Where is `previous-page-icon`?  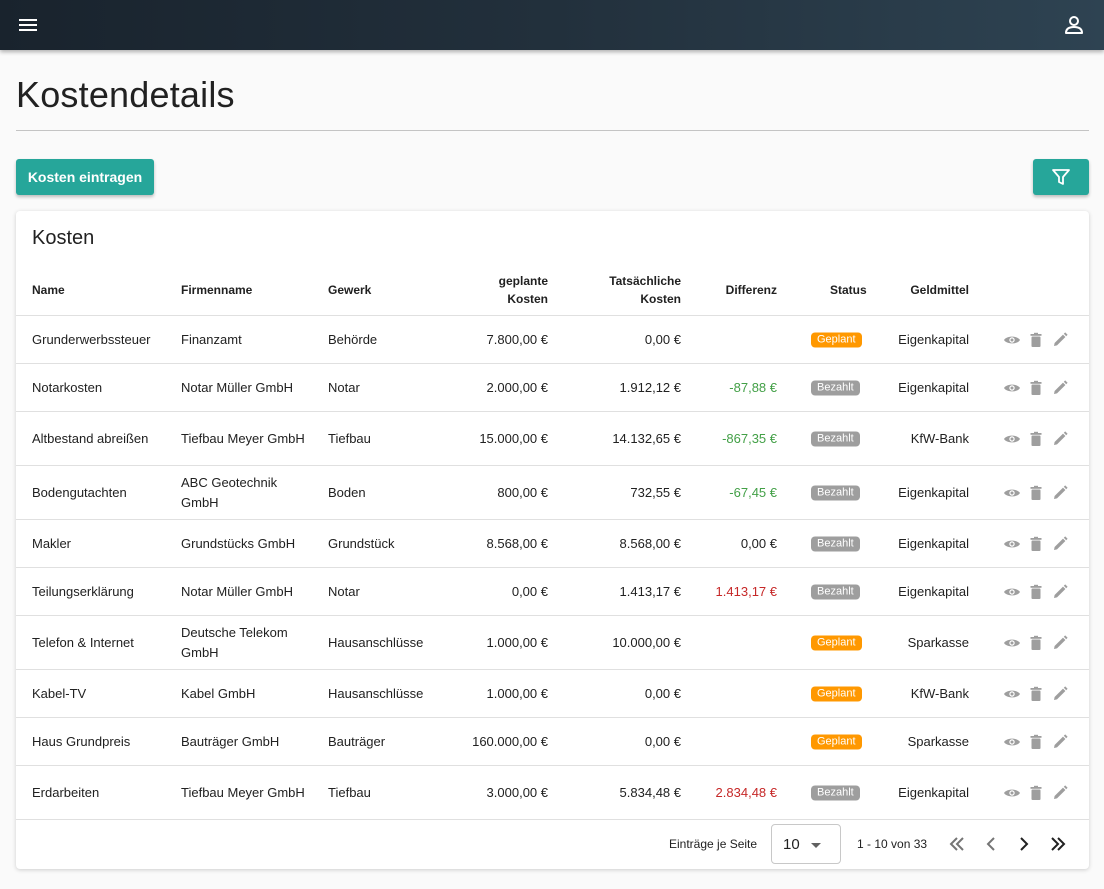
previous-page-icon is located at coordinates (991, 844).